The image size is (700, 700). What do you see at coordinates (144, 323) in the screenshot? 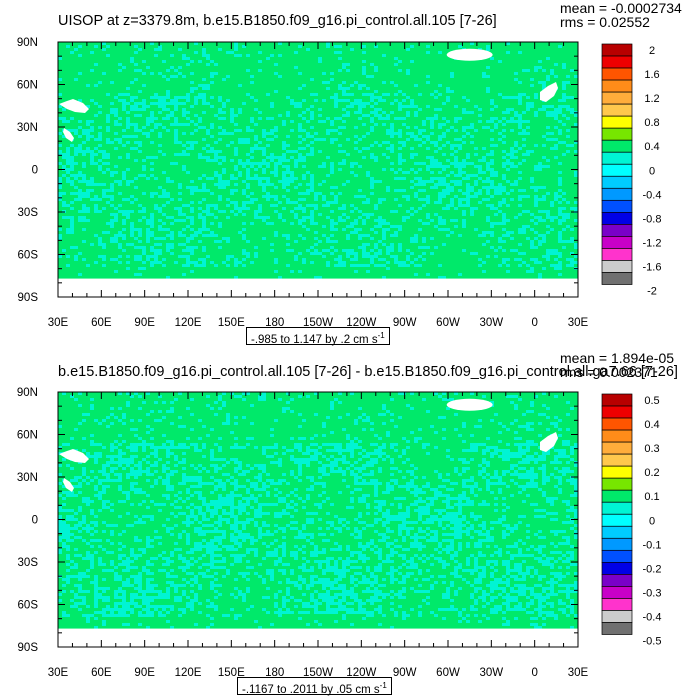
I see `x-tick-label: 90E` at bounding box center [144, 323].